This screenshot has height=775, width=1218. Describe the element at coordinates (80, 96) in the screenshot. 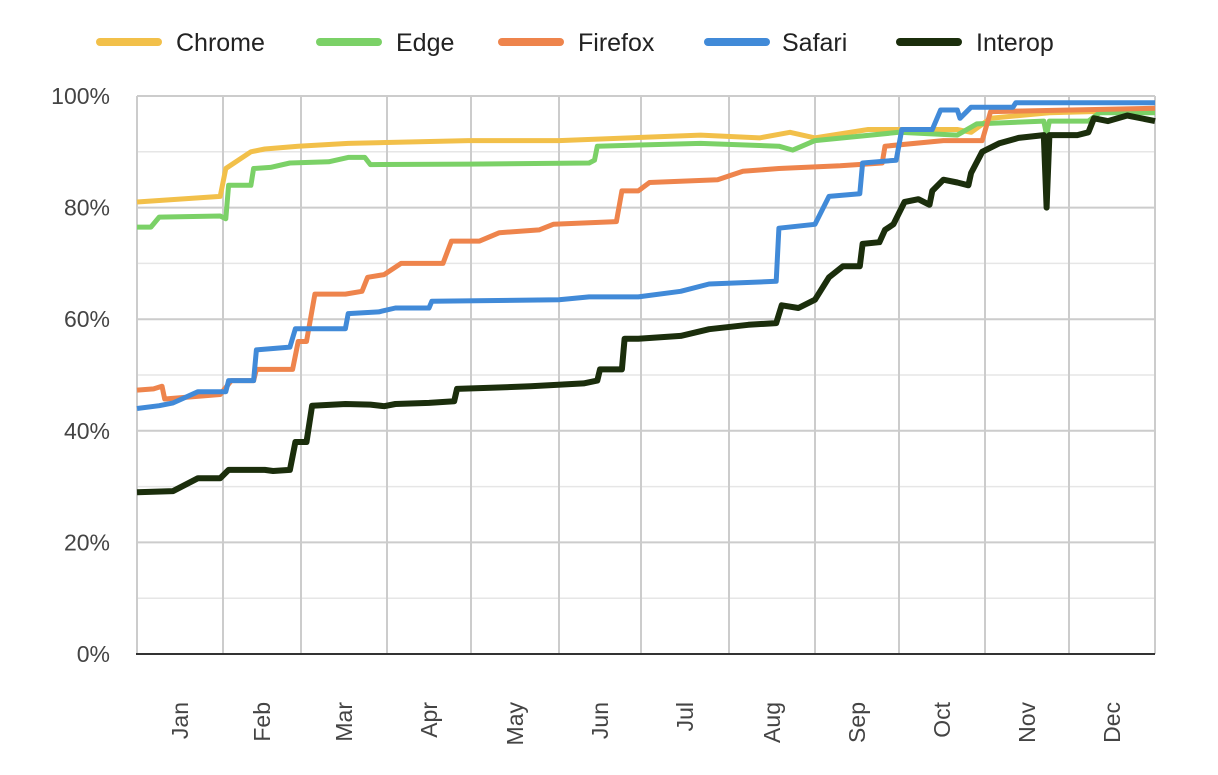

I see `y-tick-label: 100%` at that location.